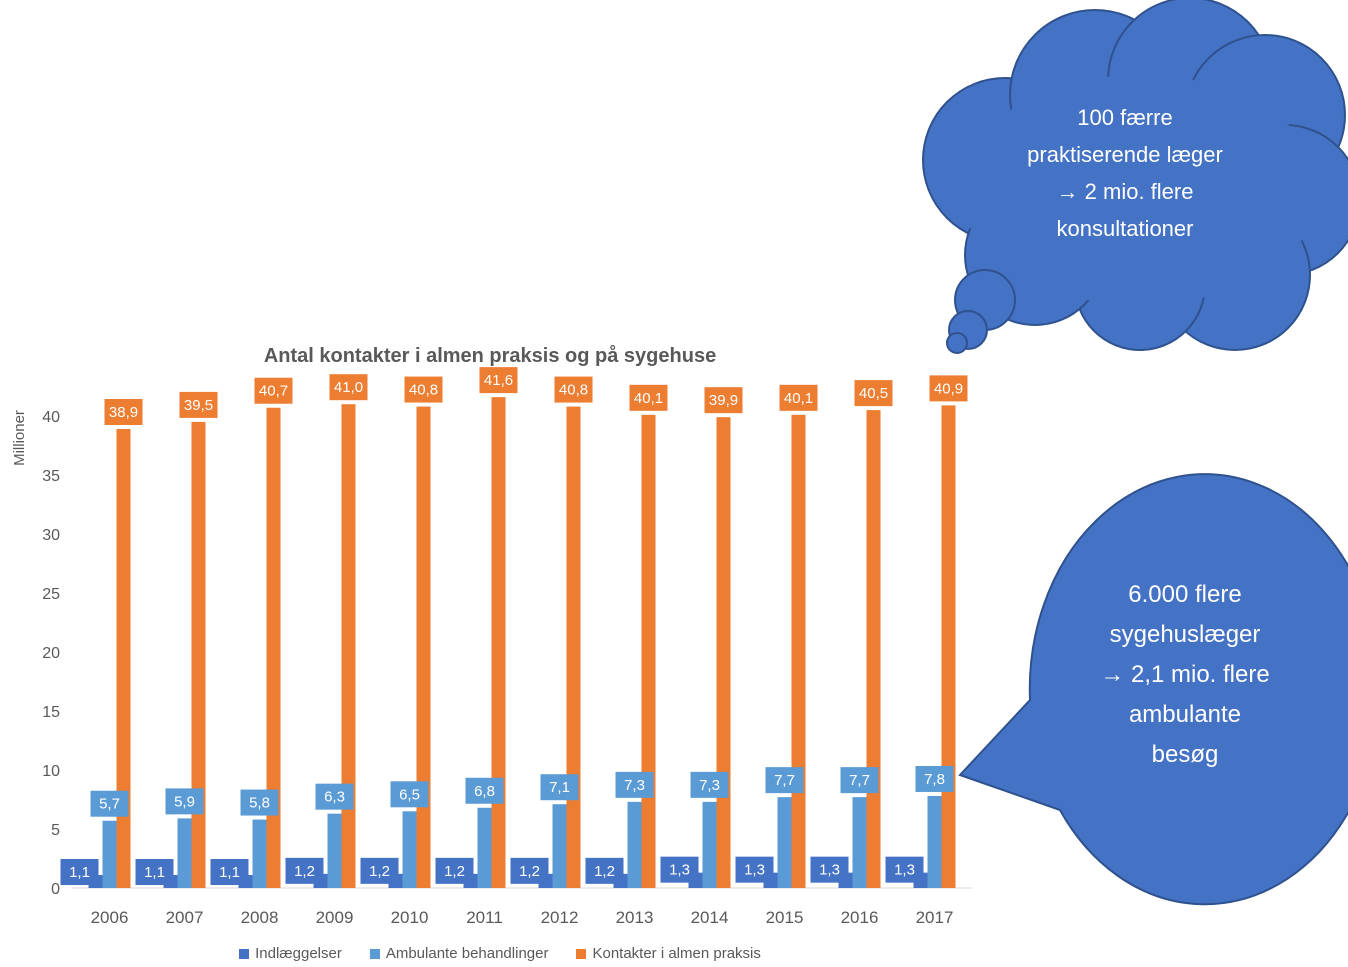 The width and height of the screenshot is (1348, 967). What do you see at coordinates (785, 917) in the screenshot?
I see `x-tick-label: 2015` at bounding box center [785, 917].